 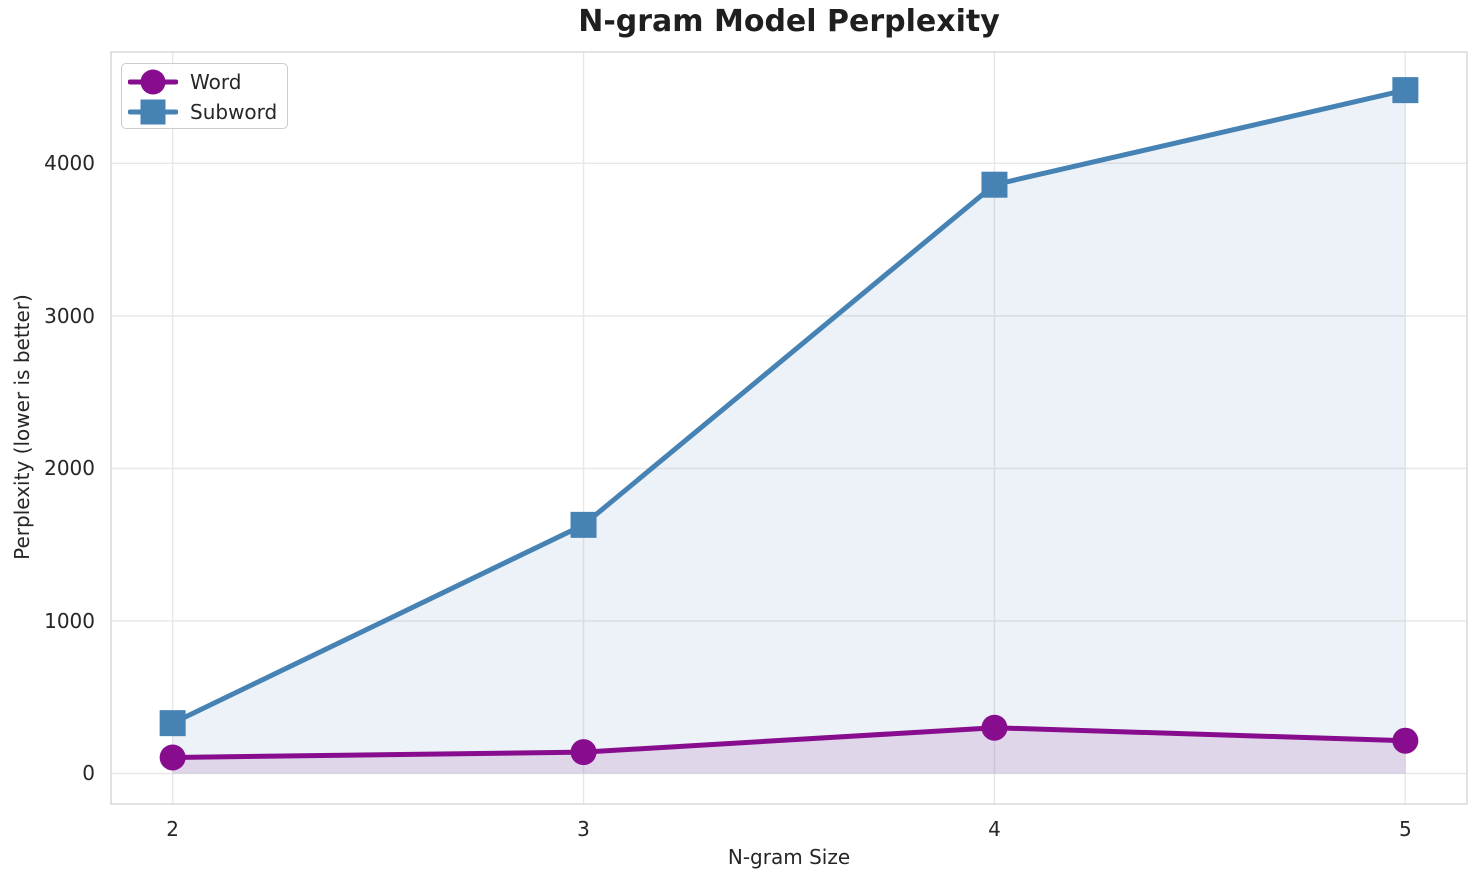 I want to click on legend-item-subword: Subword, so click(x=207, y=112).